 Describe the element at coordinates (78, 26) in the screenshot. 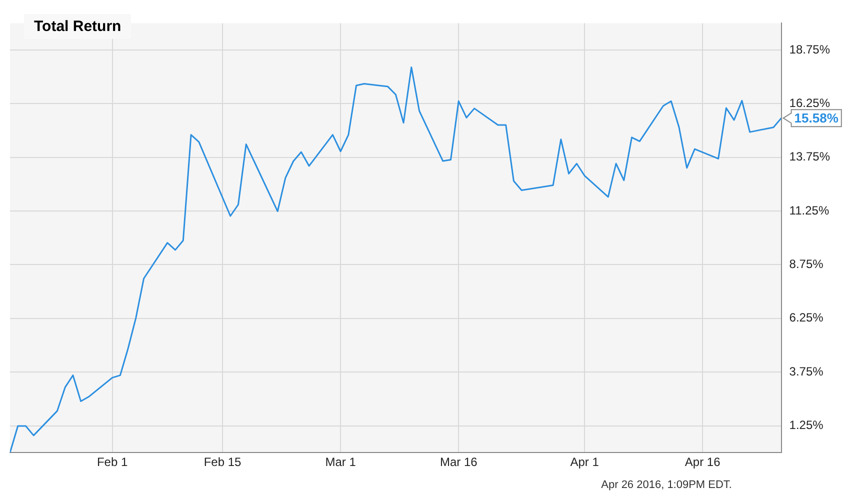

I see `chart-title: Total Return` at that location.